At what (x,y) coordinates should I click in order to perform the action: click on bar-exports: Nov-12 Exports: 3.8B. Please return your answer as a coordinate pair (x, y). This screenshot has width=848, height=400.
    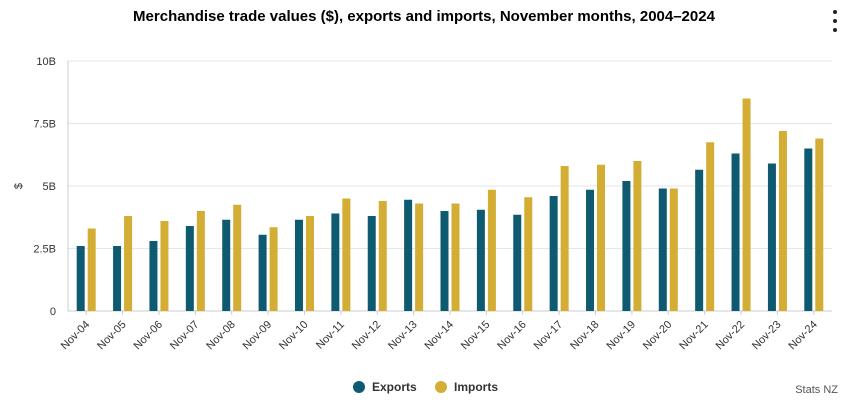
    Looking at the image, I should click on (371, 263).